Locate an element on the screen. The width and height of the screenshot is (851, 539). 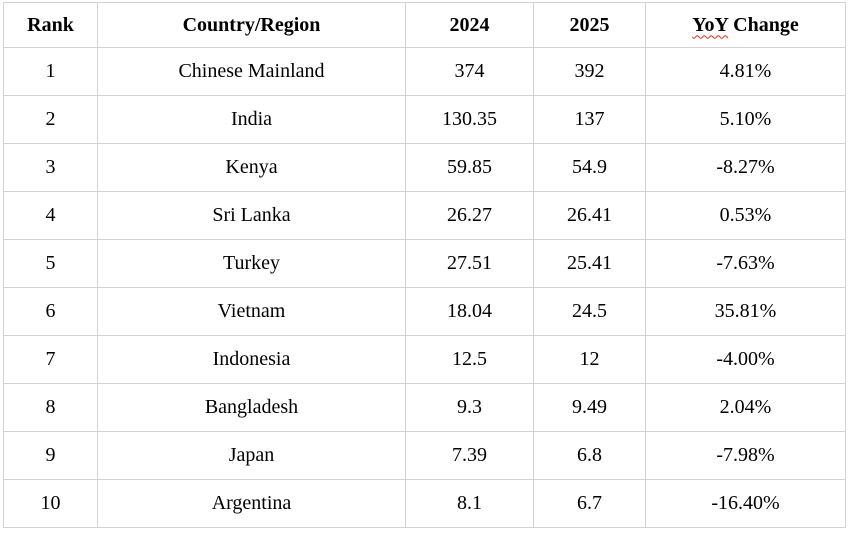
cell-2024: 9.3 is located at coordinates (469, 407).